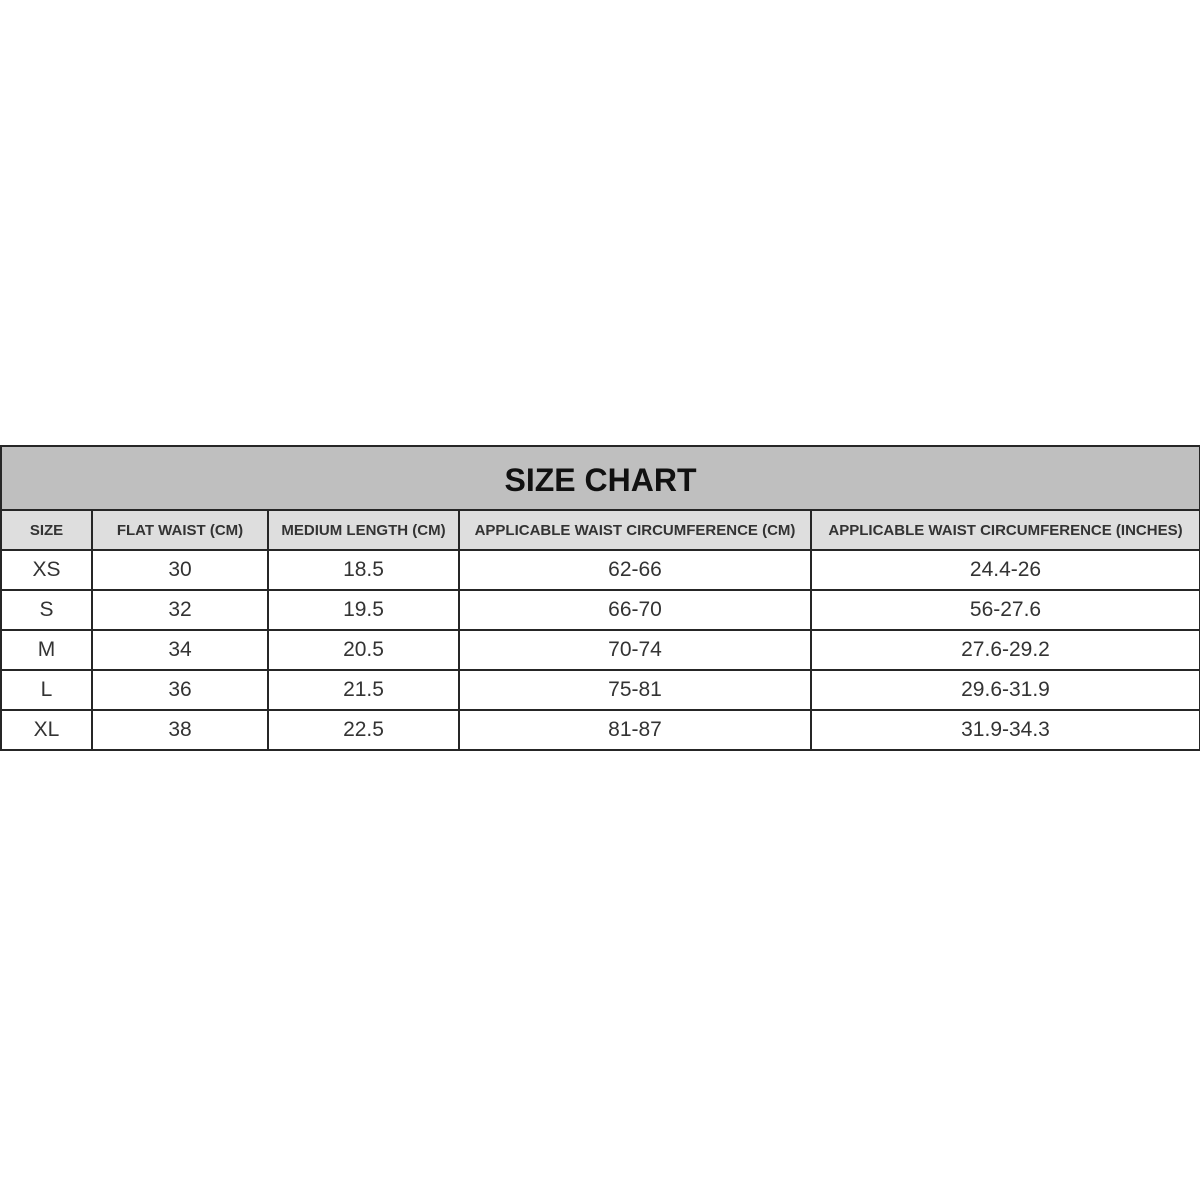 This screenshot has height=1200, width=1200. Describe the element at coordinates (180, 650) in the screenshot. I see `table-cell: 34` at that location.